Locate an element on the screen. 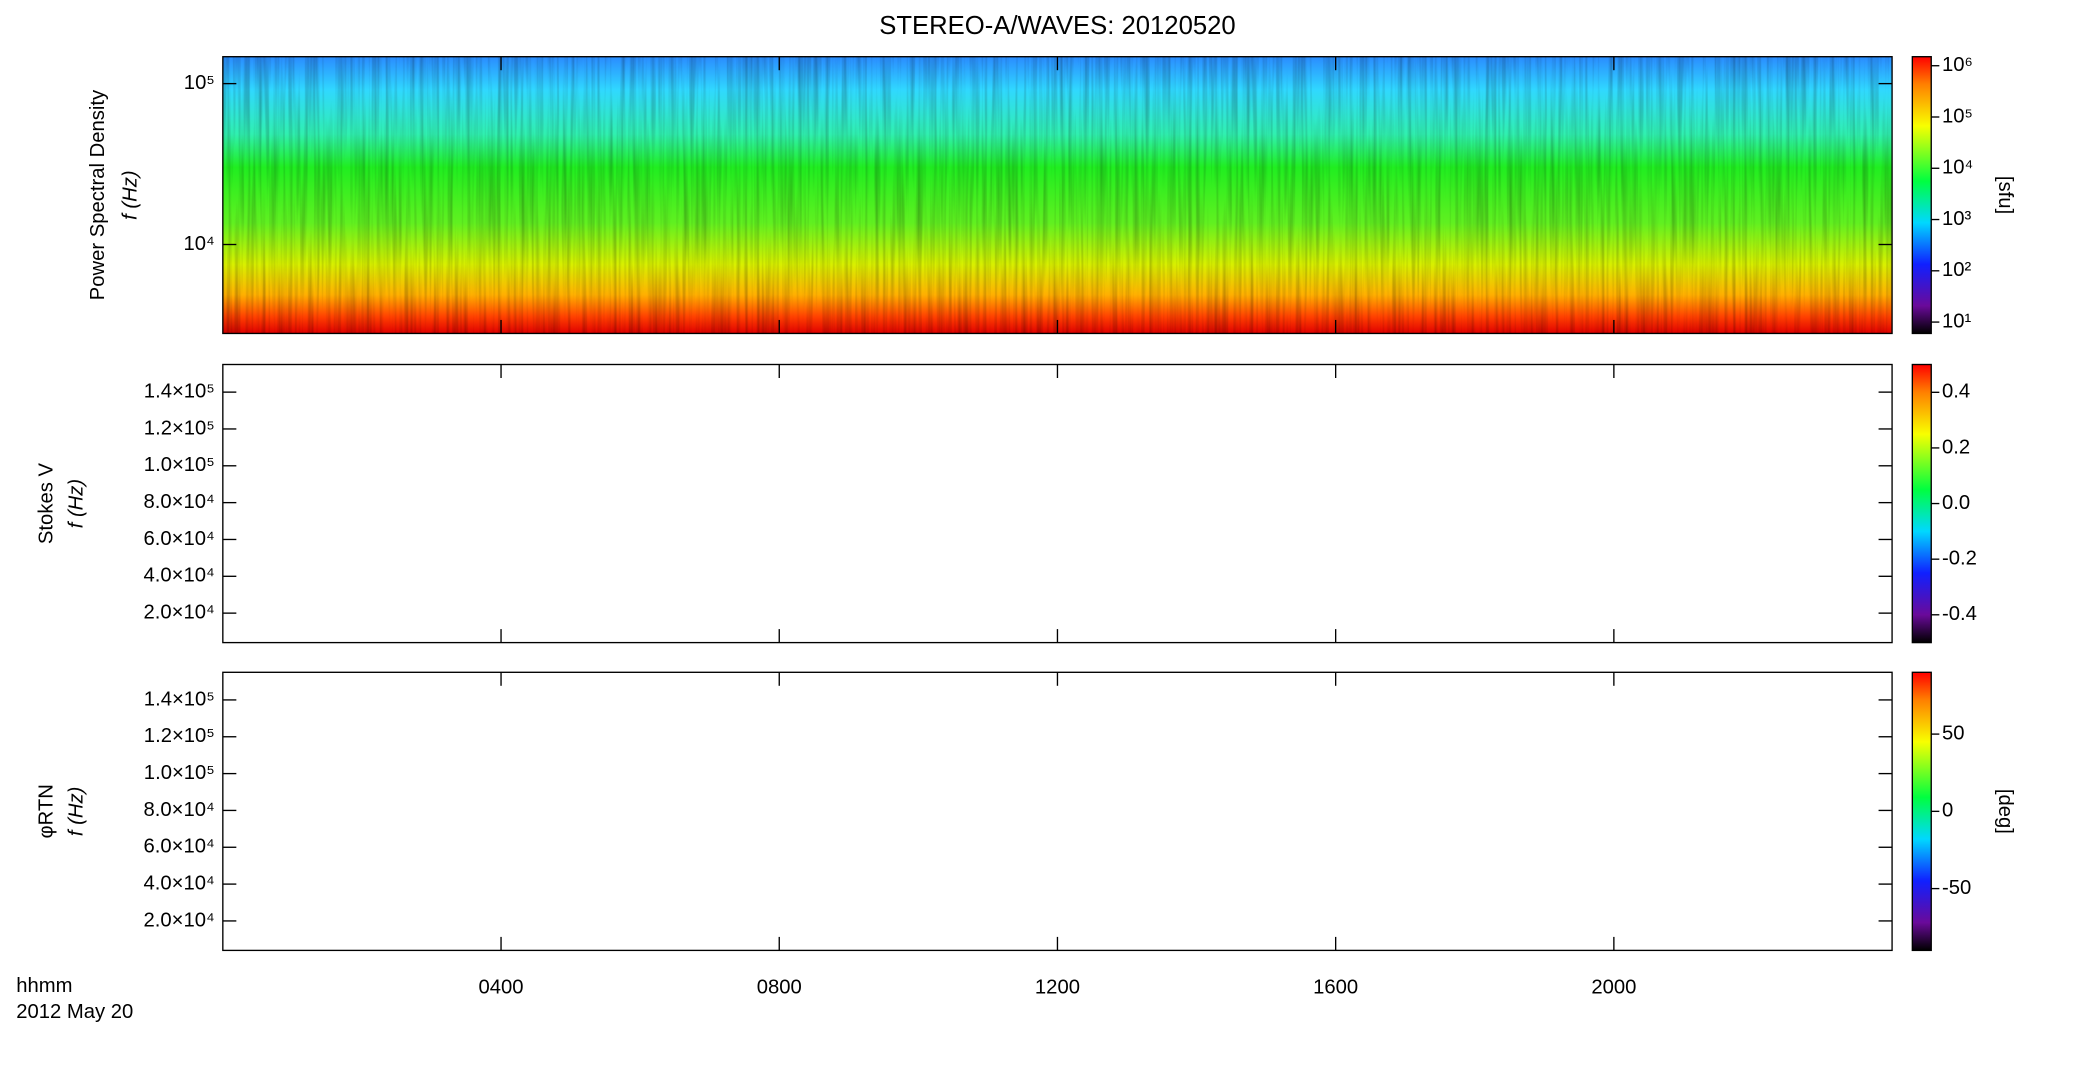 This screenshot has height=1080, width=2096. colorbar-tick-label: -50 is located at coordinates (1956, 888).